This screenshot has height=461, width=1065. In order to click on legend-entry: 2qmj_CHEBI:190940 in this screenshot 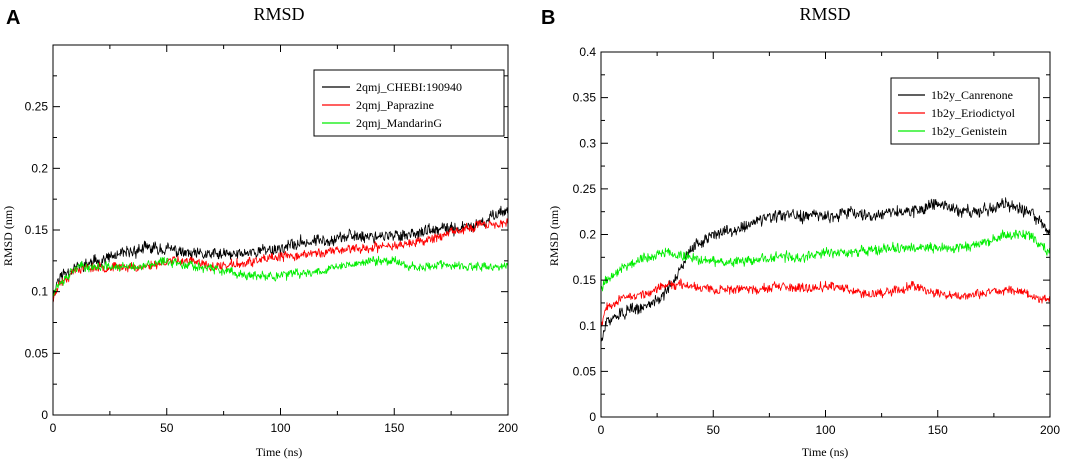, I will do `click(409, 87)`.